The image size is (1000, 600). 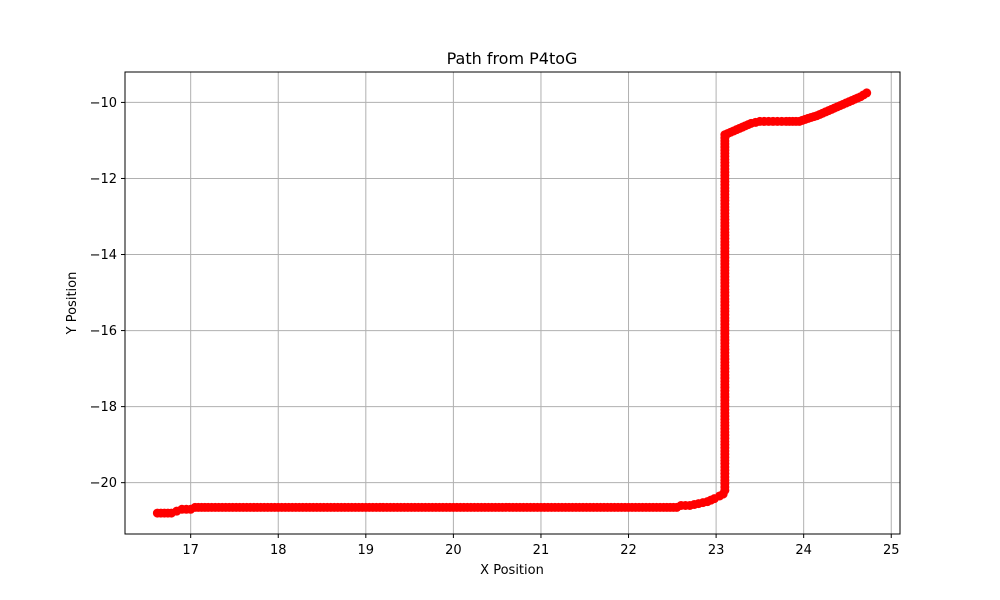 I want to click on x-axis-label: X Position, so click(x=512, y=570).